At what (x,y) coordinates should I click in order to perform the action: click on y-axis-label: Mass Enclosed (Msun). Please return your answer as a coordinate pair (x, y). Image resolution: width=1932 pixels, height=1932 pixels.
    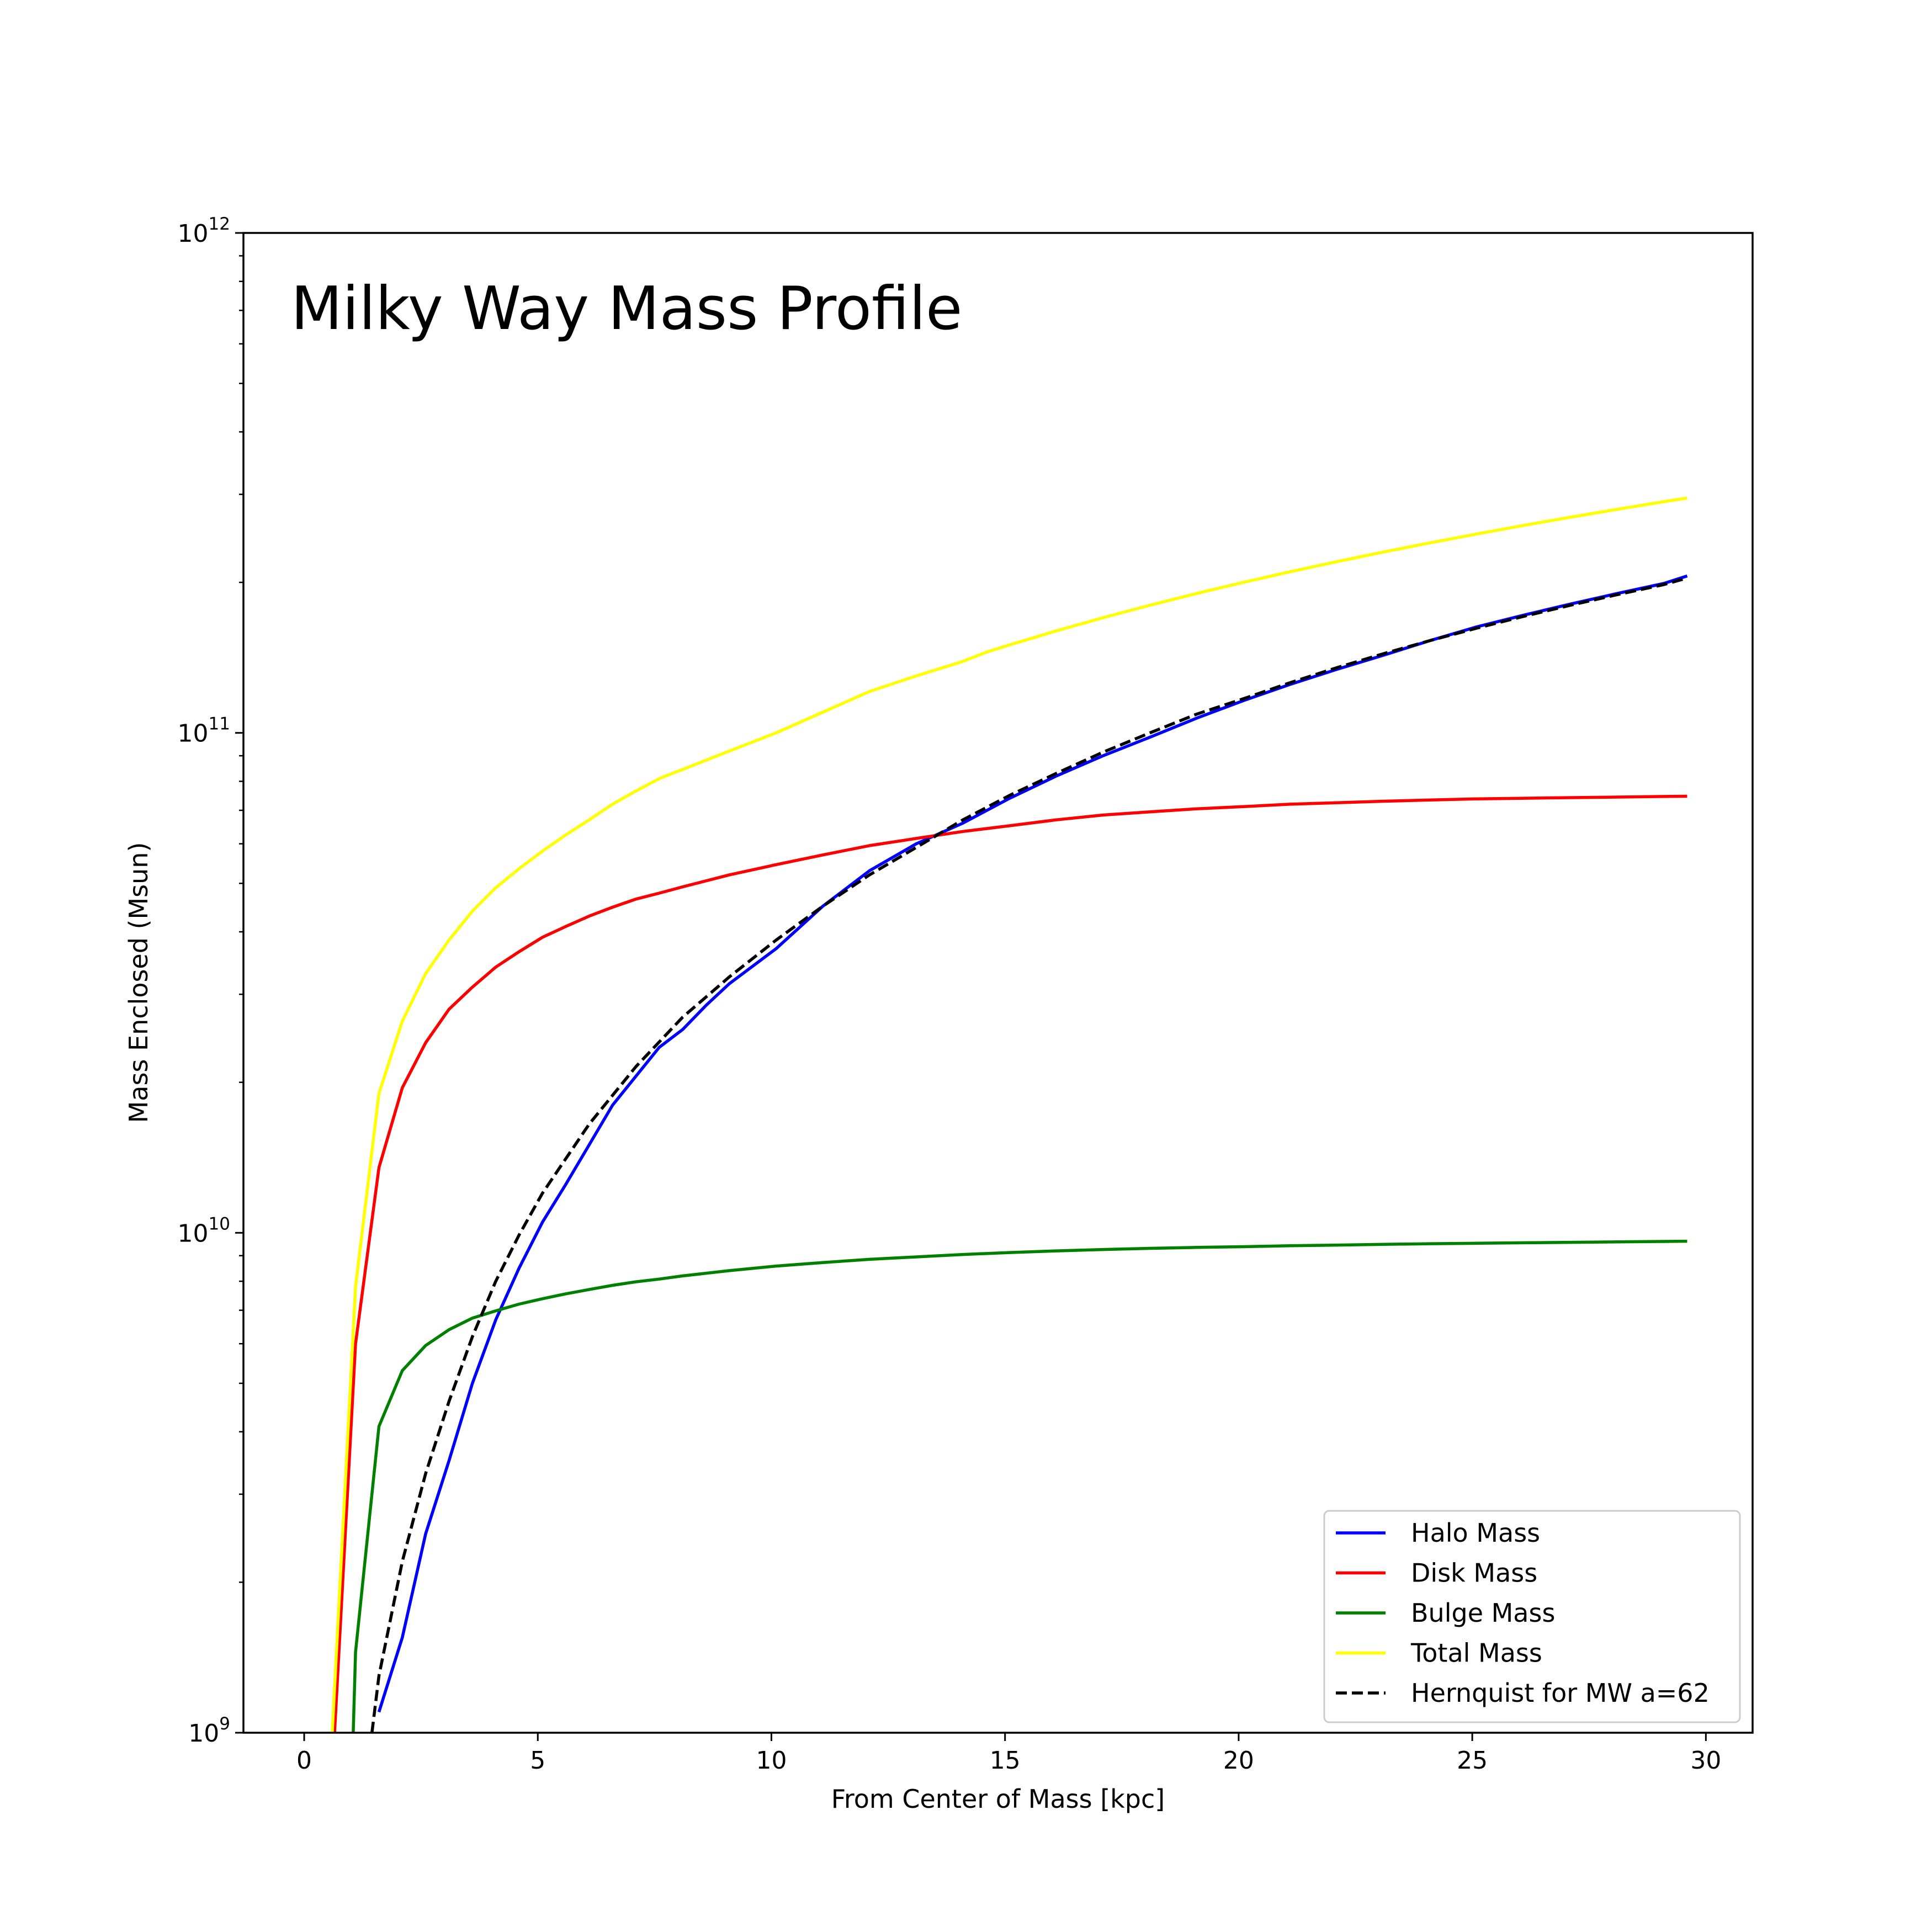
    Looking at the image, I should click on (139, 983).